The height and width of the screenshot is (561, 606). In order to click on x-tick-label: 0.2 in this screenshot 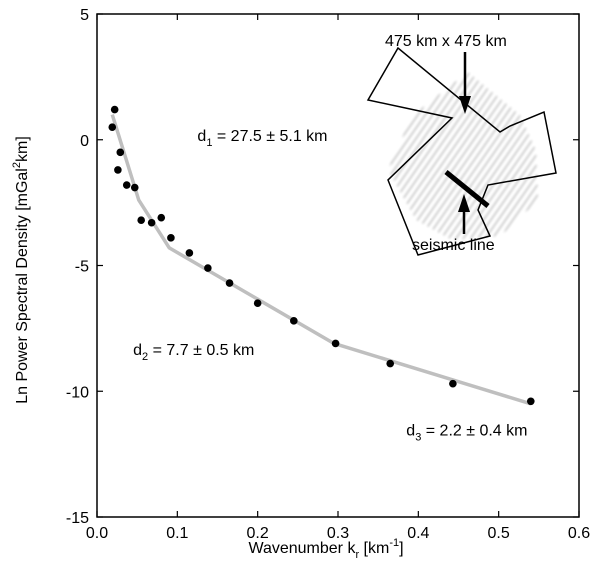, I will do `click(258, 533)`.